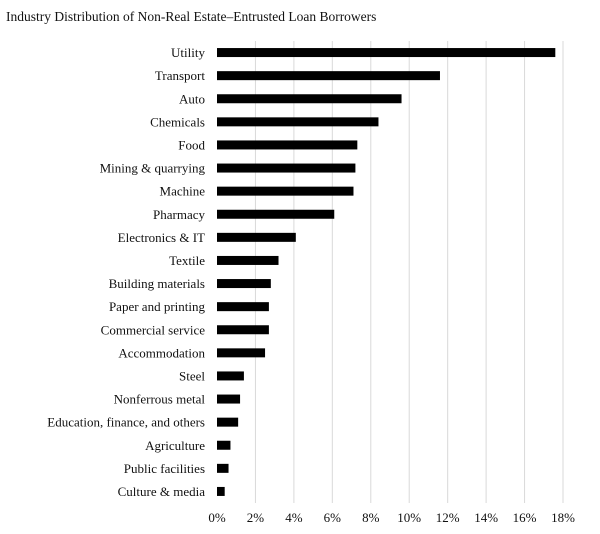 The height and width of the screenshot is (534, 600). Describe the element at coordinates (192, 375) in the screenshot. I see `category-label: Steel` at that location.